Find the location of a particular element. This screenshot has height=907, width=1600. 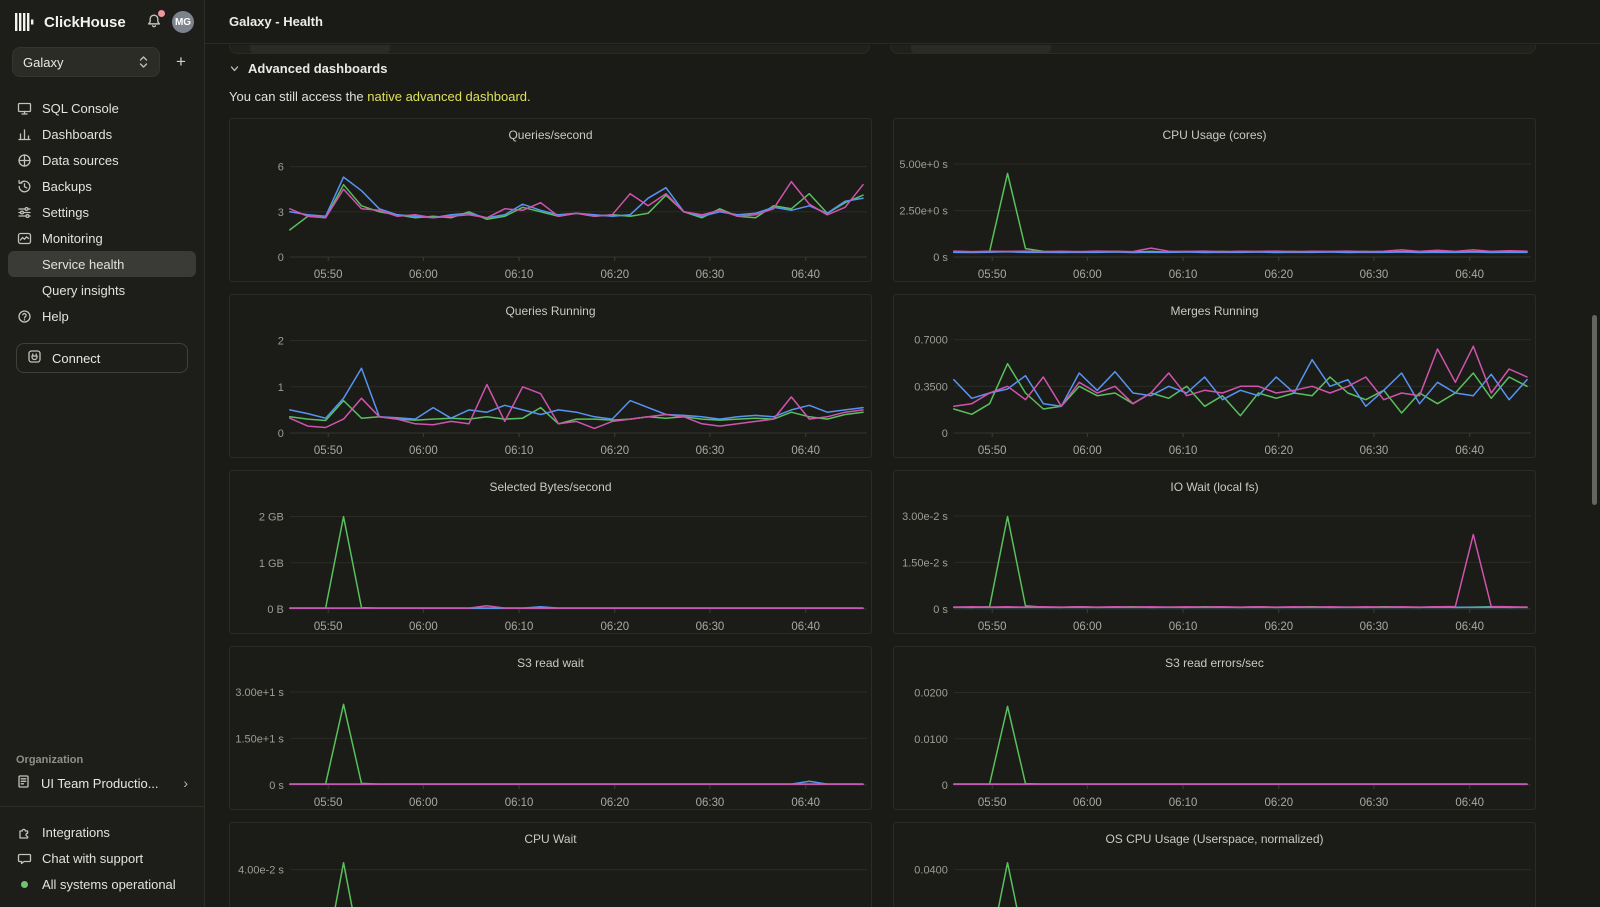

advanced-dashboards-toggle: Advanced dashboards is located at coordinates (882, 60).